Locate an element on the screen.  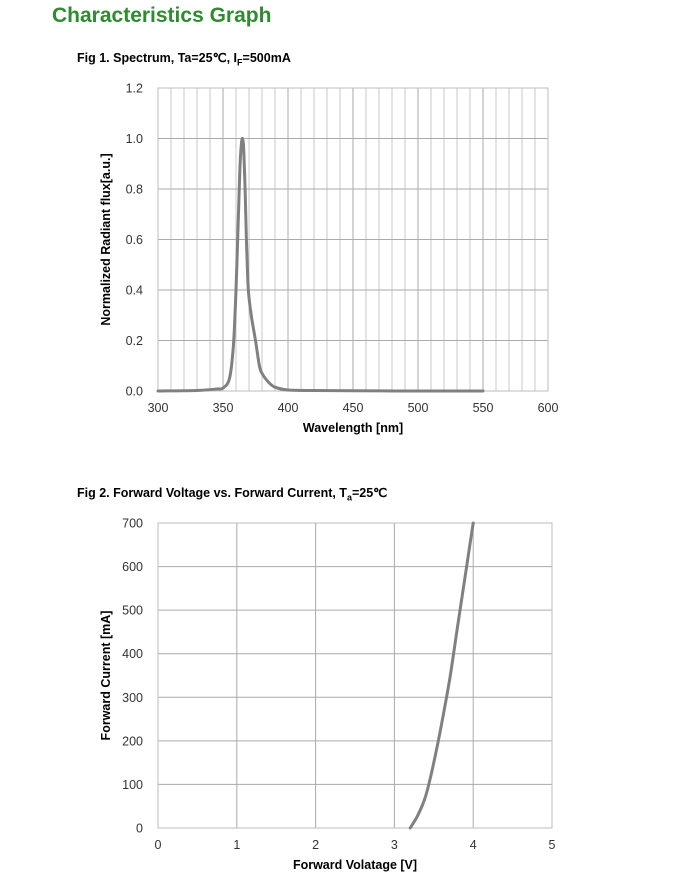
fv-y-tick-label: 600 is located at coordinates (132, 567).